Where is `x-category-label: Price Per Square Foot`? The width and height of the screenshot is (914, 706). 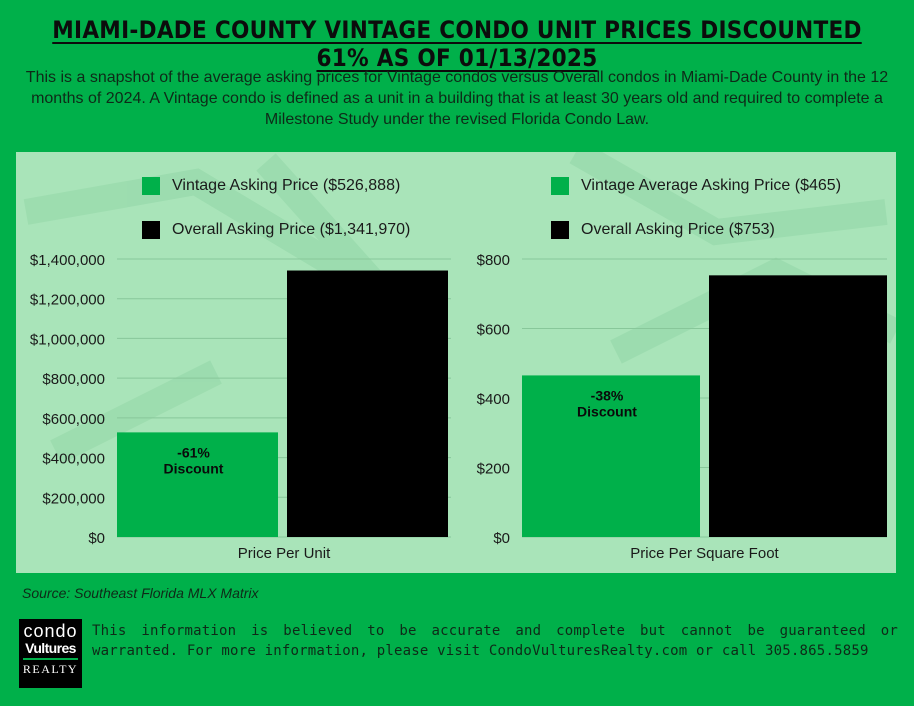 x-category-label: Price Per Square Foot is located at coordinates (704, 553).